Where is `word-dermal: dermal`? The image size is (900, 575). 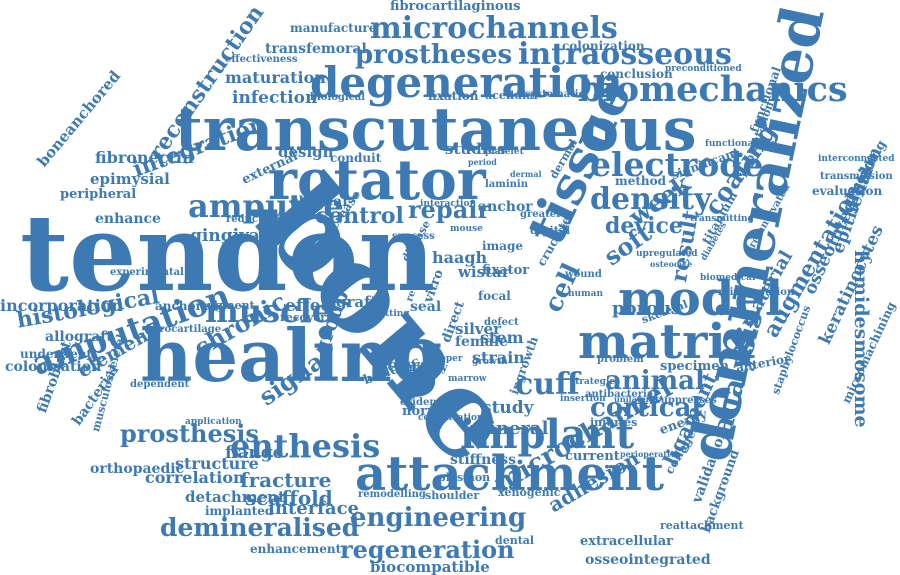 word-dermal: dermal is located at coordinates (526, 174).